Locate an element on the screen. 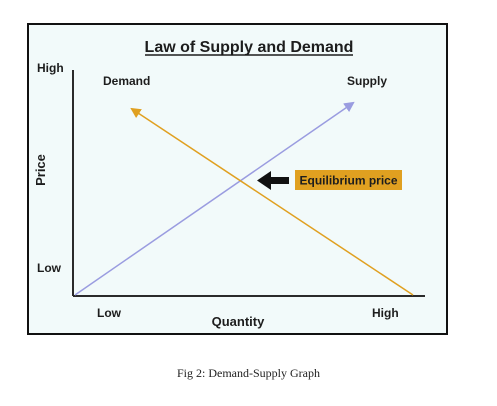 The width and height of the screenshot is (497, 406). figure-caption: Fig 2: Demand-Supply Graph is located at coordinates (248, 373).